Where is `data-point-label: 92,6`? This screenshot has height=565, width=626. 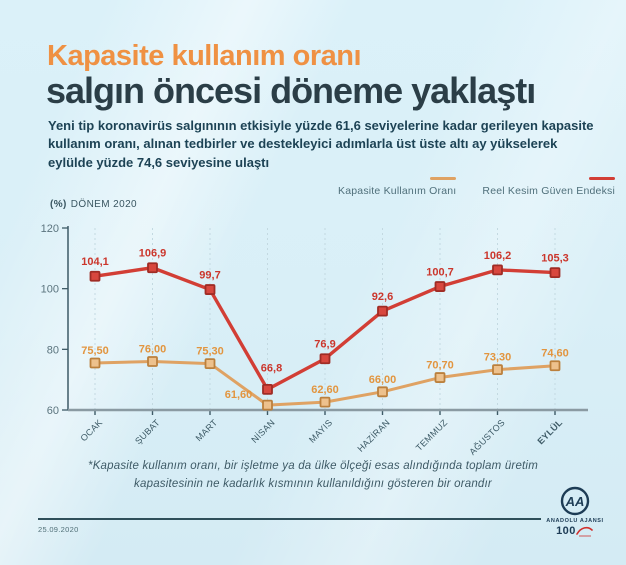 data-point-label: 92,6 is located at coordinates (382, 297).